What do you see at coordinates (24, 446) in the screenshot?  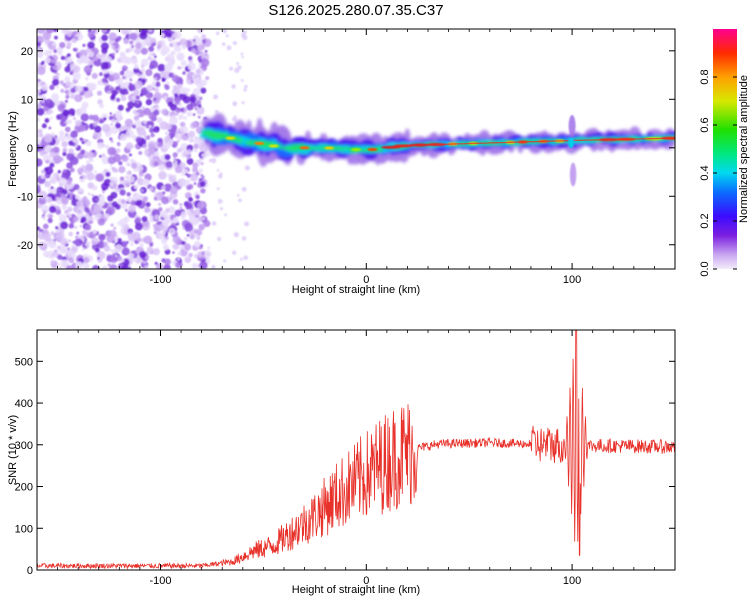 I see `snr-y-tick-label: 300` at bounding box center [24, 446].